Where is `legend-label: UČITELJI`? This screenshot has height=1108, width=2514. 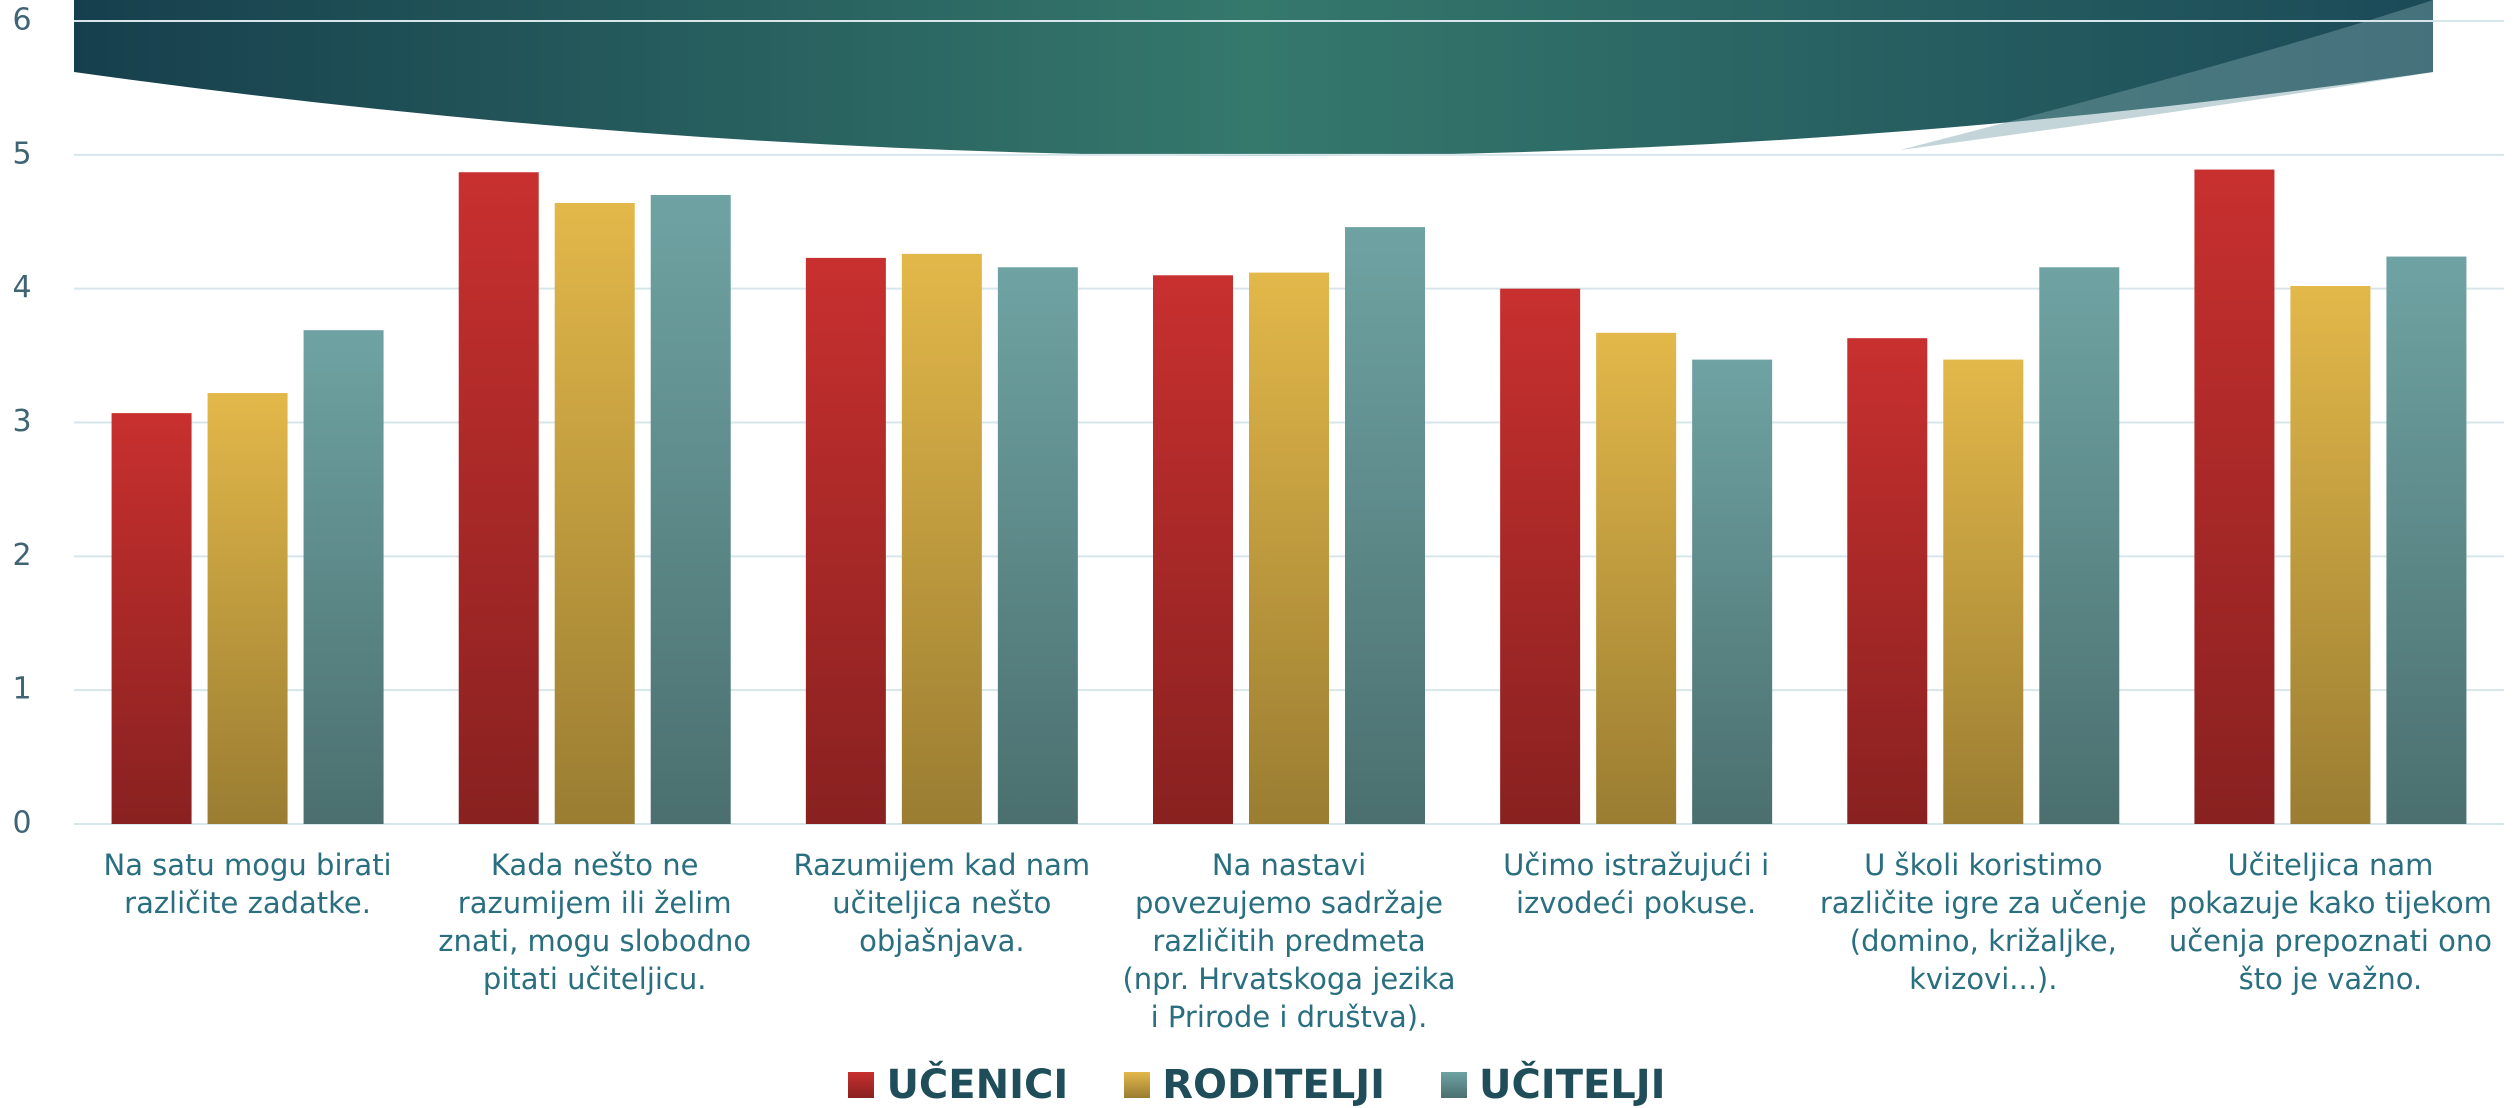 legend-label: UČITELJI is located at coordinates (1572, 1085).